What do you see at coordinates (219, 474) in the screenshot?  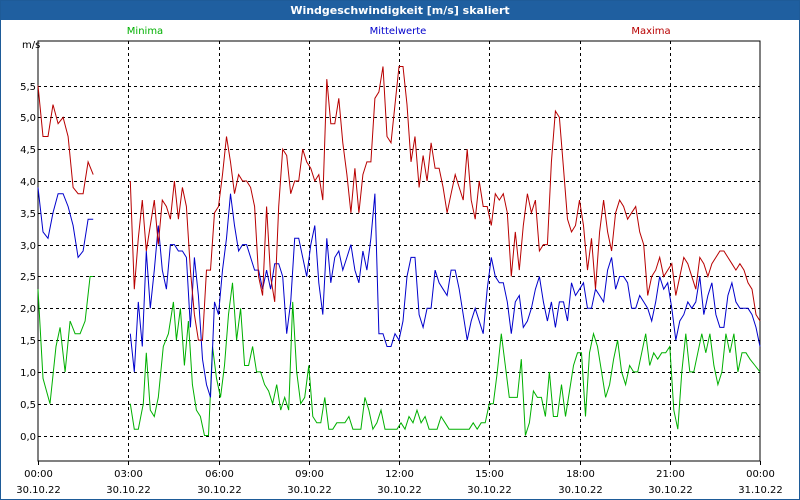 I see `x-tick-time: 06:00` at bounding box center [219, 474].